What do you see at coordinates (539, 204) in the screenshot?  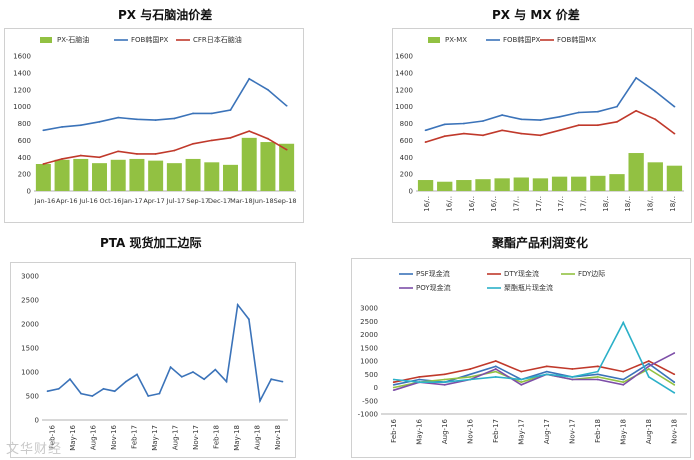 I see `x-tick-label: 17/..` at bounding box center [539, 204].